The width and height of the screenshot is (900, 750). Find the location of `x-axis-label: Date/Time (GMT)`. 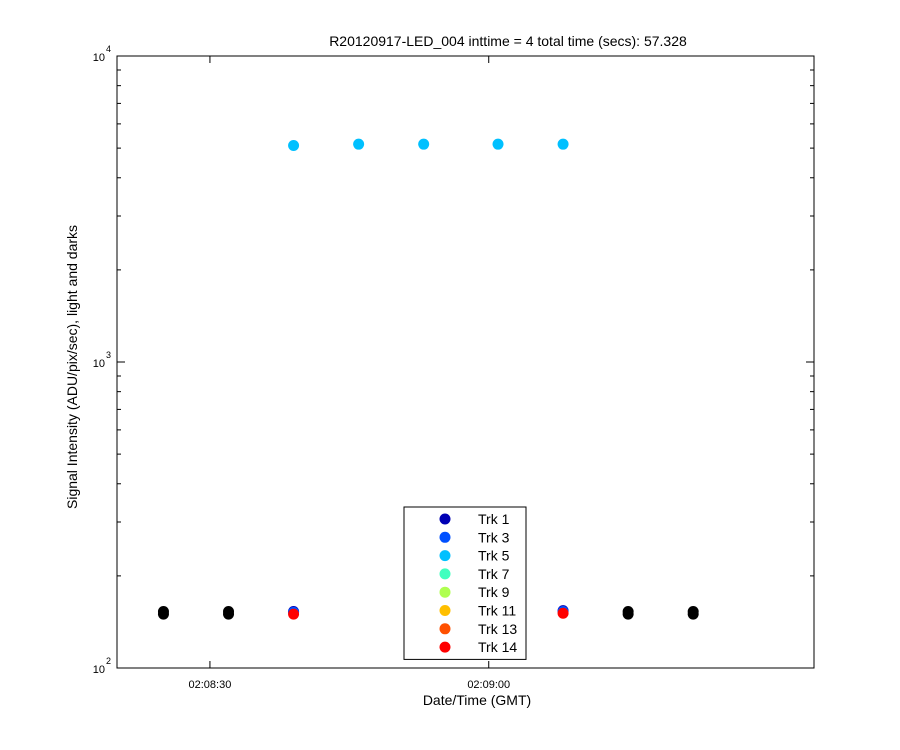

x-axis-label: Date/Time (GMT) is located at coordinates (477, 700).